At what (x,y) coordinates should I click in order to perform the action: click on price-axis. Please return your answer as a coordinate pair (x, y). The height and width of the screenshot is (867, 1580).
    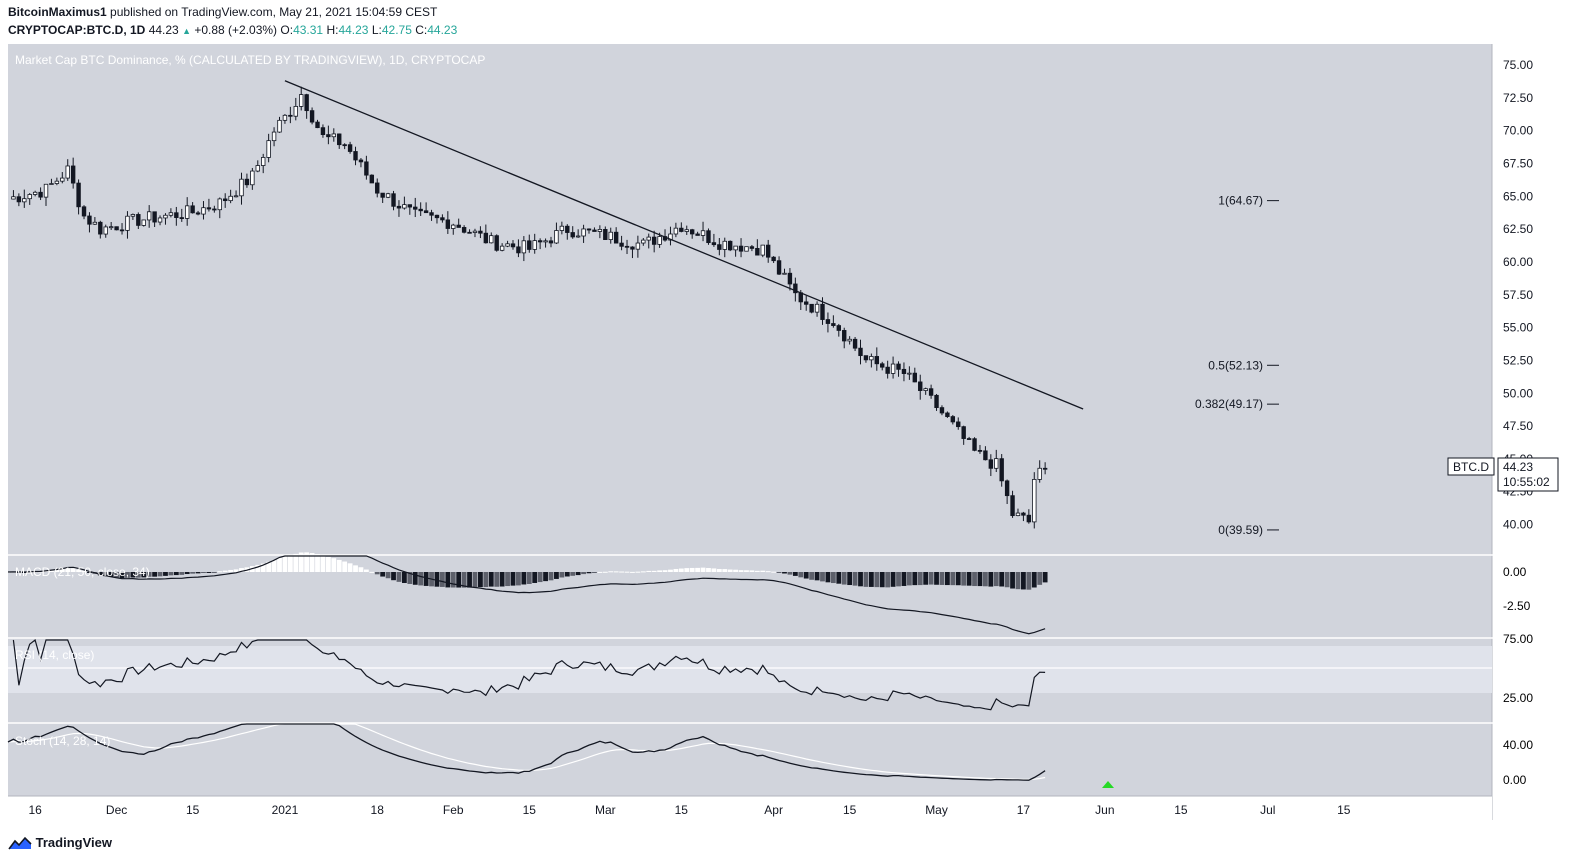
    Looking at the image, I should click on (1528, 420).